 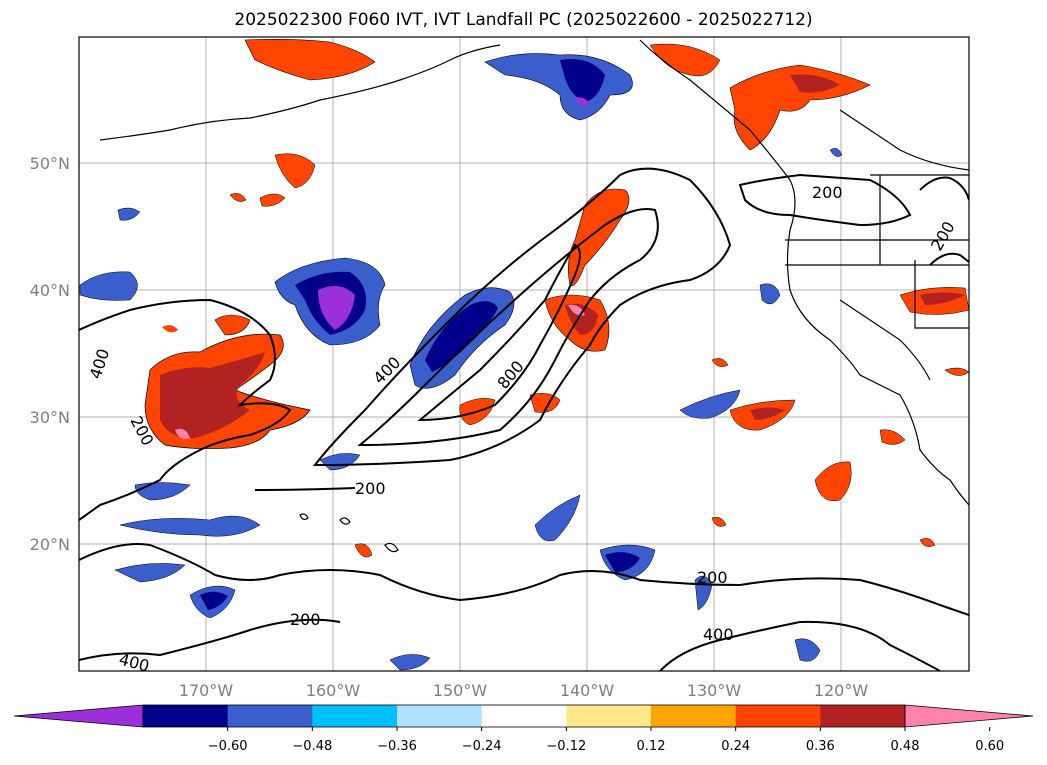 I want to click on colorbar-border, so click(x=524, y=716).